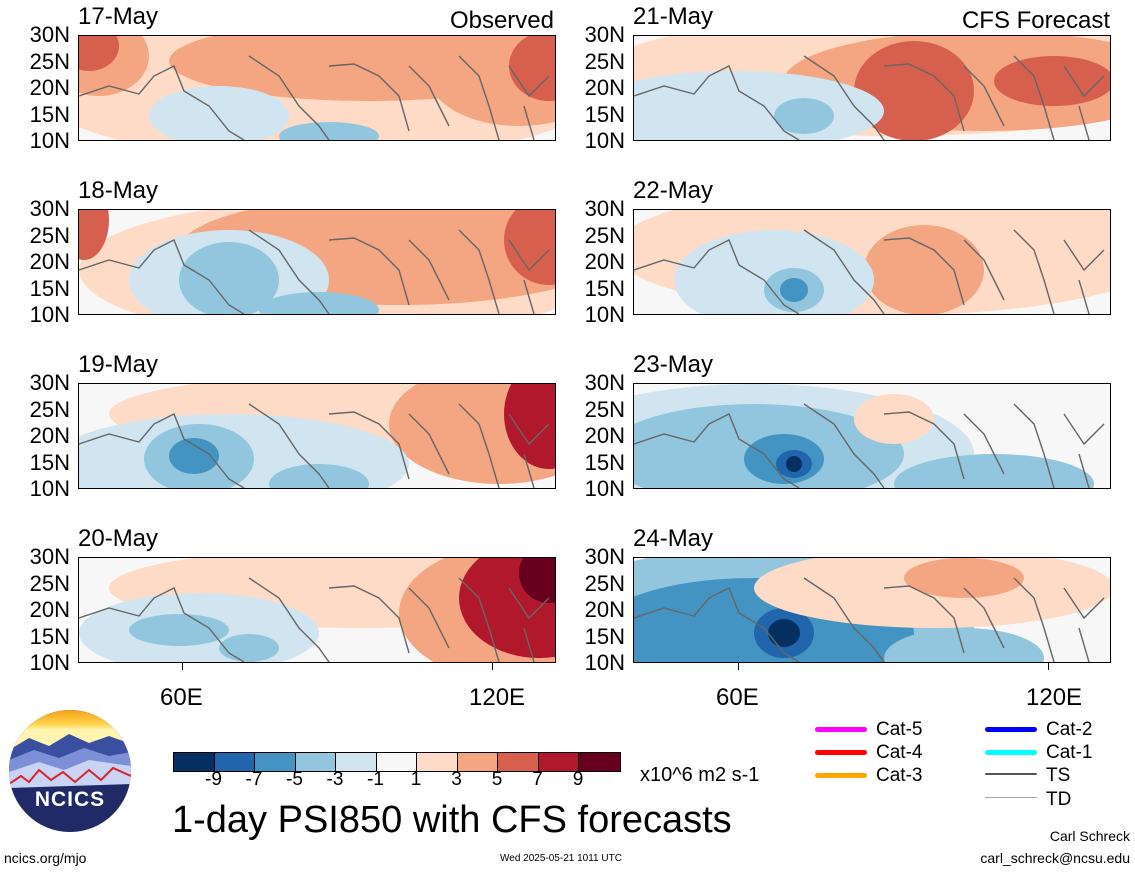 The height and width of the screenshot is (872, 1135). Describe the element at coordinates (501, 20) in the screenshot. I see `observed-header: Observed` at that location.